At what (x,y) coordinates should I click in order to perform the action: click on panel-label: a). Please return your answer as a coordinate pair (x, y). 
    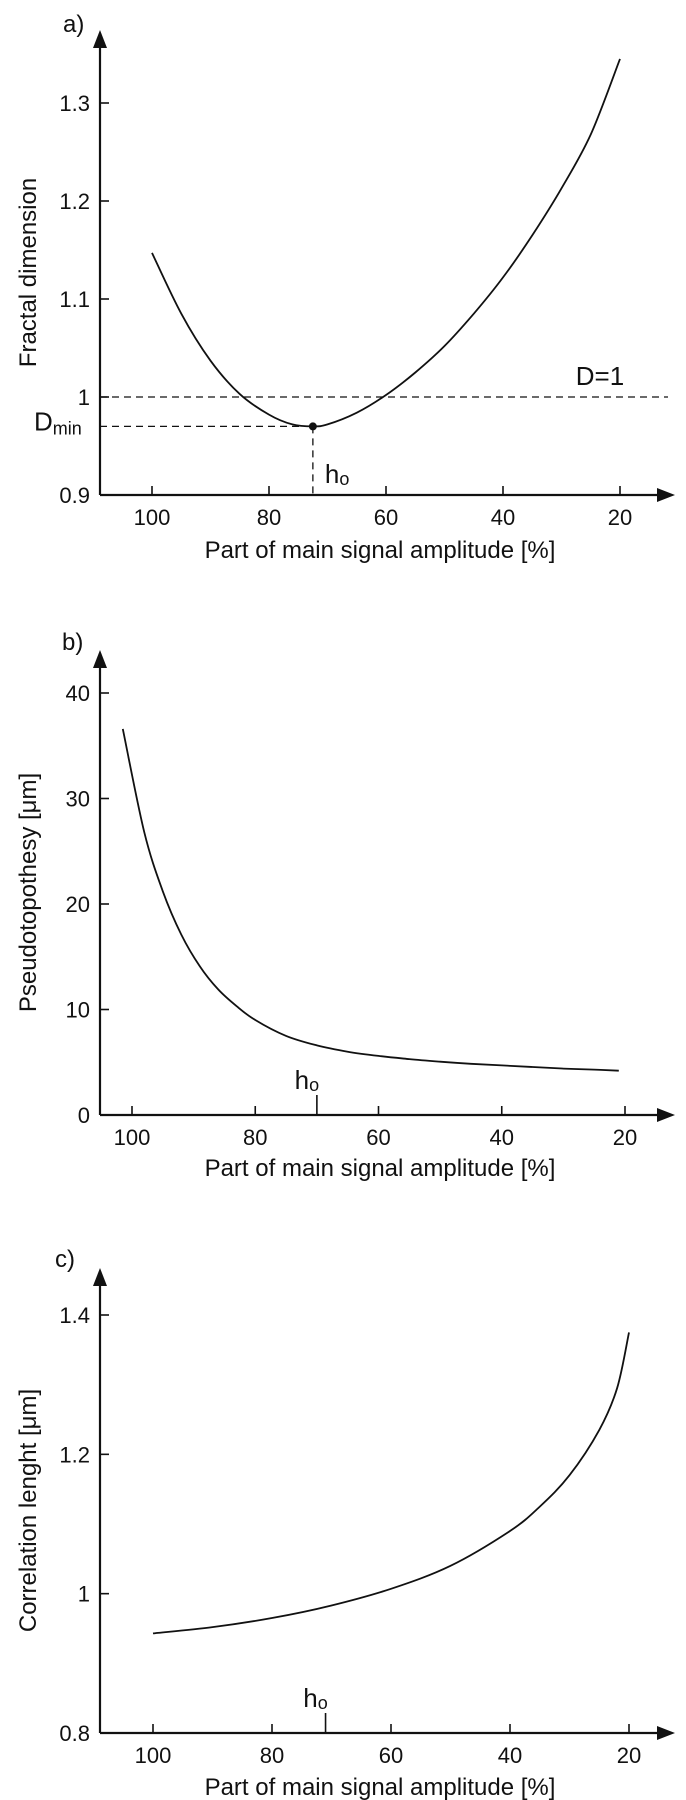
    Looking at the image, I should click on (73, 24).